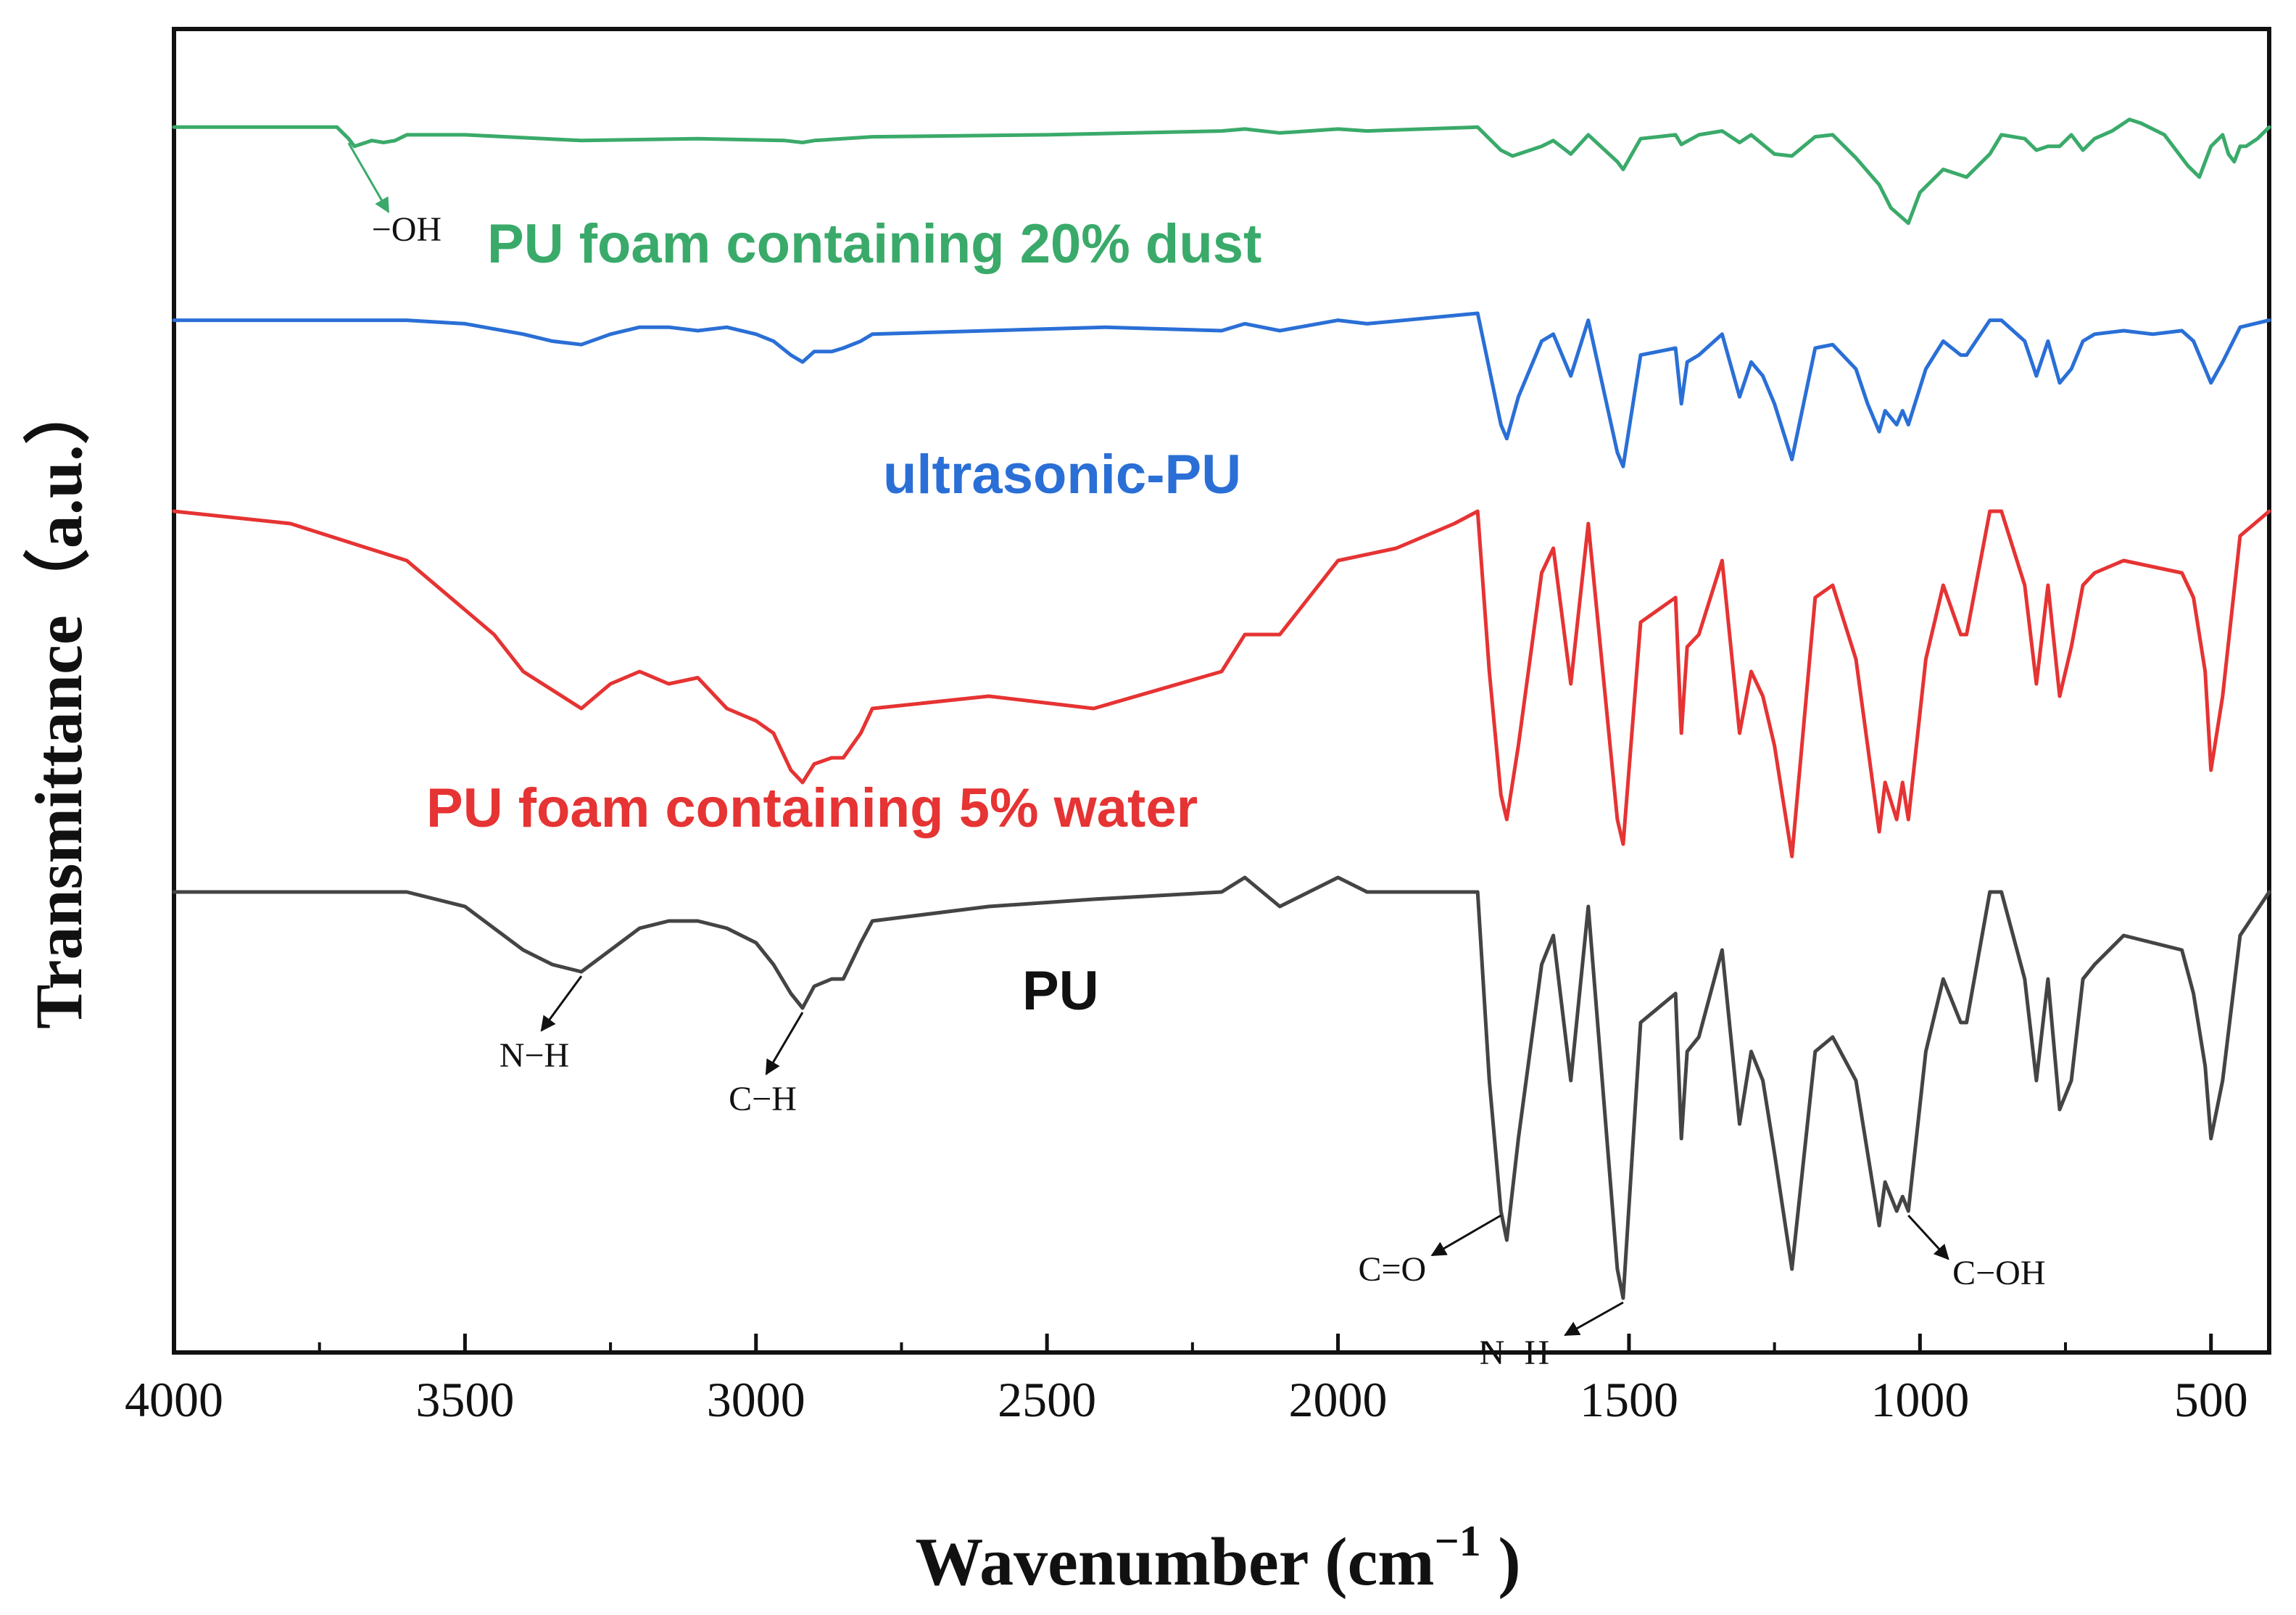 The image size is (2296, 1615). What do you see at coordinates (763, 1099) in the screenshot?
I see `annotation-ch-label: C−H` at bounding box center [763, 1099].